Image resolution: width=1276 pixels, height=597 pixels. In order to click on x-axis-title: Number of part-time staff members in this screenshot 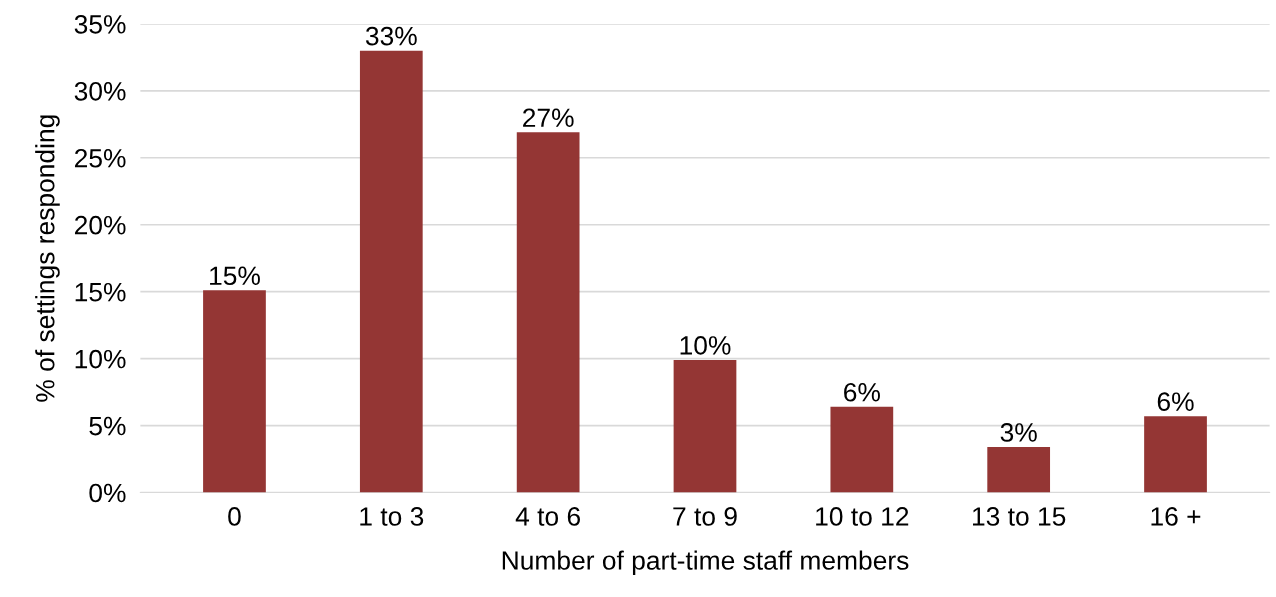, I will do `click(705, 563)`.